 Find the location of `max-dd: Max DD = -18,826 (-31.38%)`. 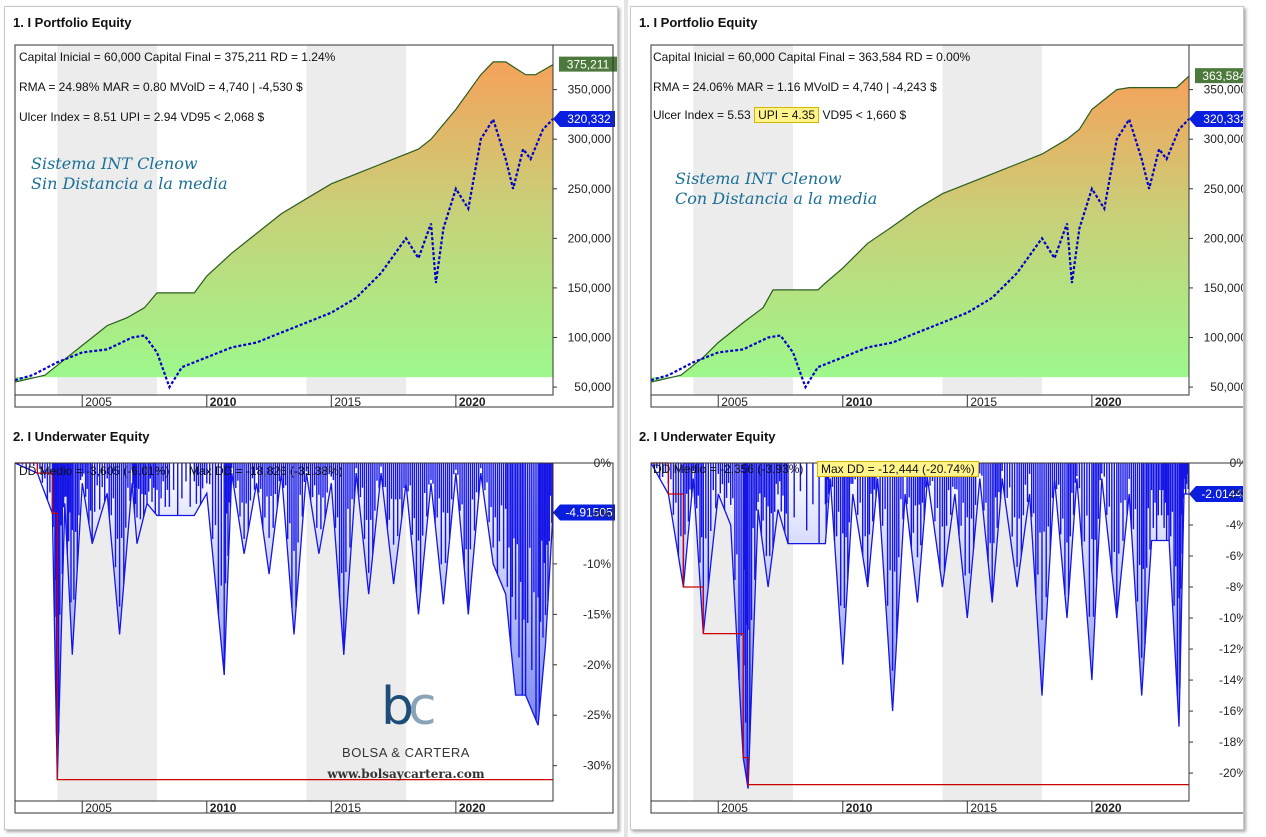

max-dd: Max DD = -18,826 (-31.38%) is located at coordinates (266, 471).